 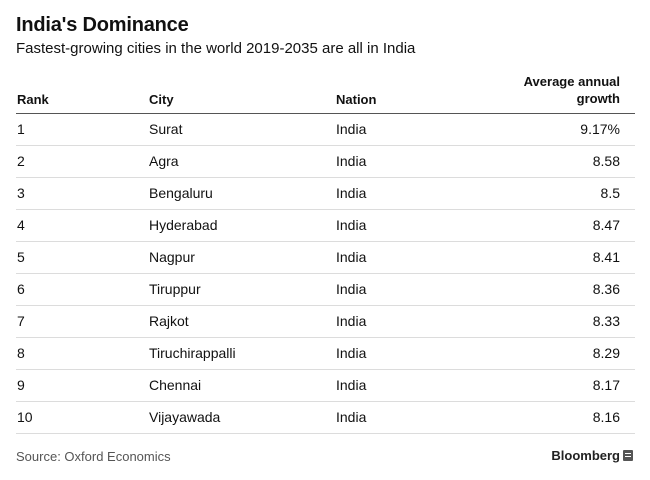 What do you see at coordinates (166, 129) in the screenshot?
I see `cell-city: Surat` at bounding box center [166, 129].